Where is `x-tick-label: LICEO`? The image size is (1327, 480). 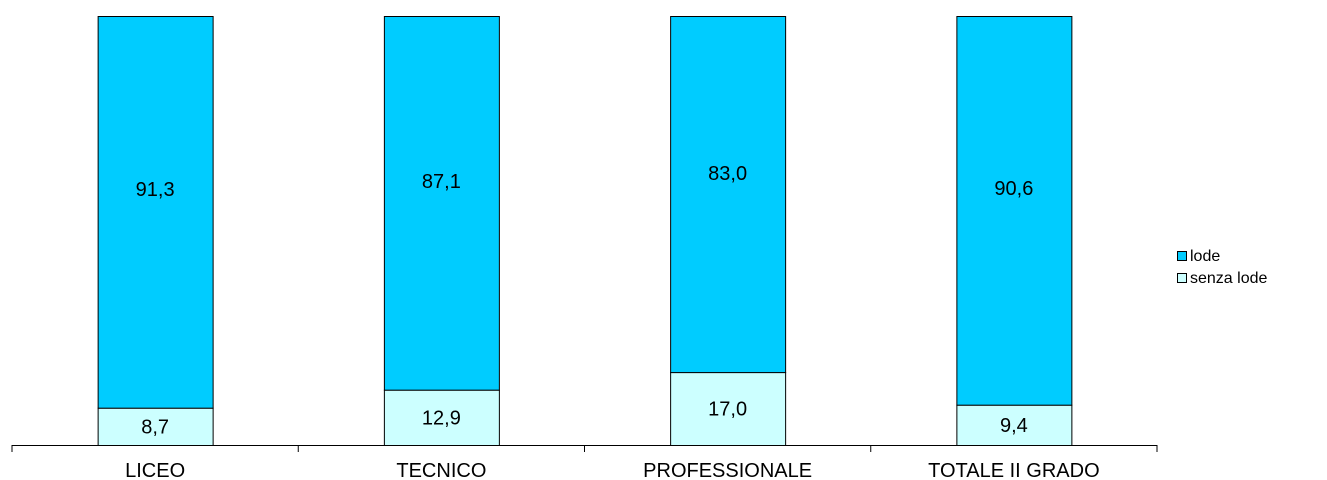 x-tick-label: LICEO is located at coordinates (155, 470).